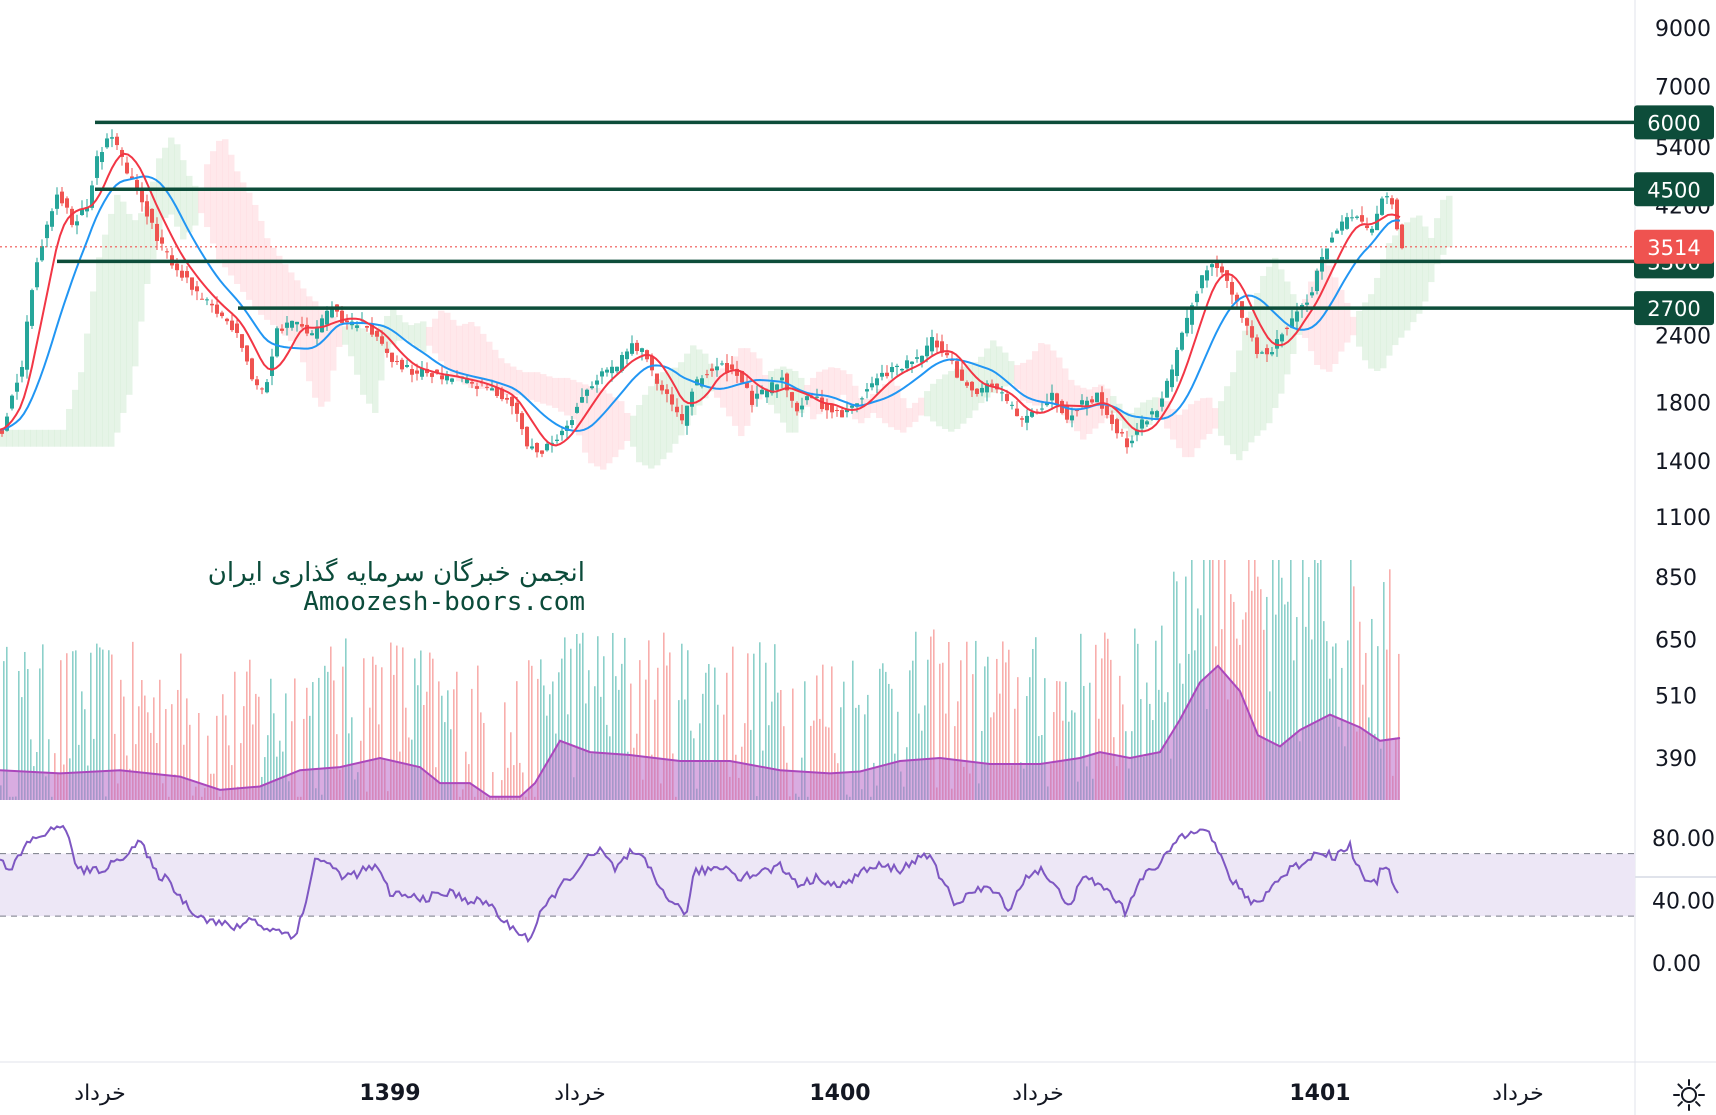  I want to click on price-axis-label: 1100, so click(1683, 518).